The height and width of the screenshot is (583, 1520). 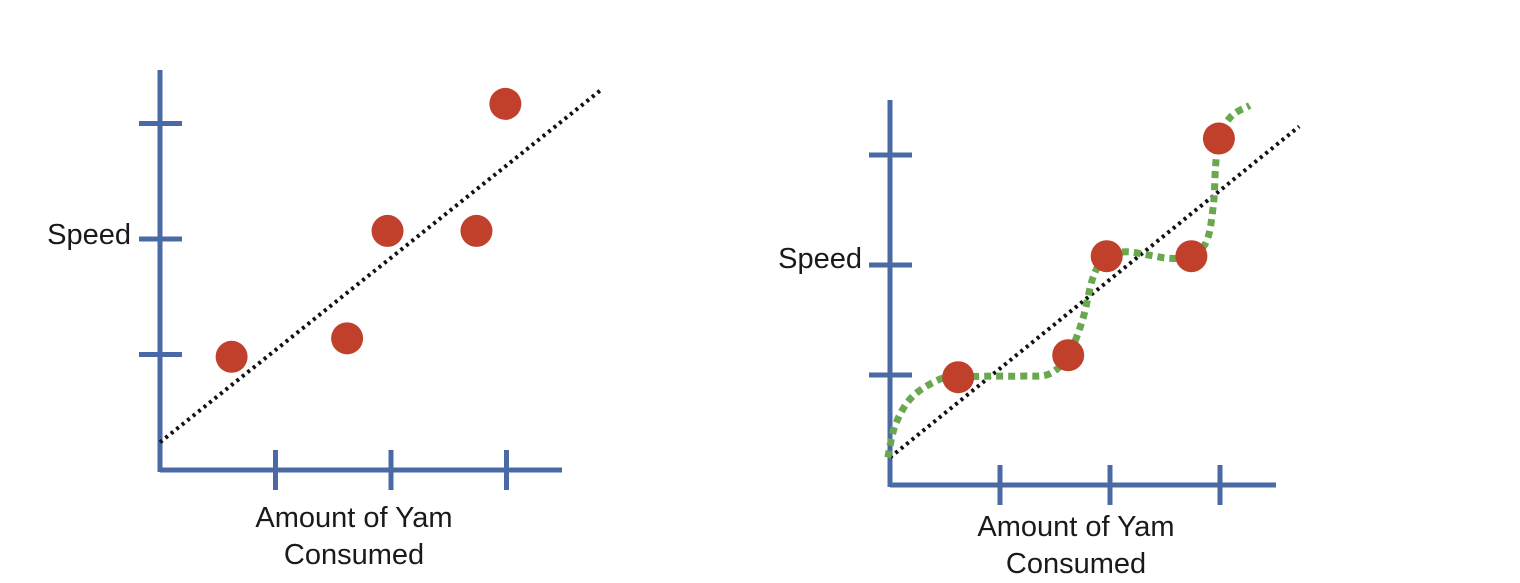 I want to click on overfit-curve, so click(x=1068, y=280).